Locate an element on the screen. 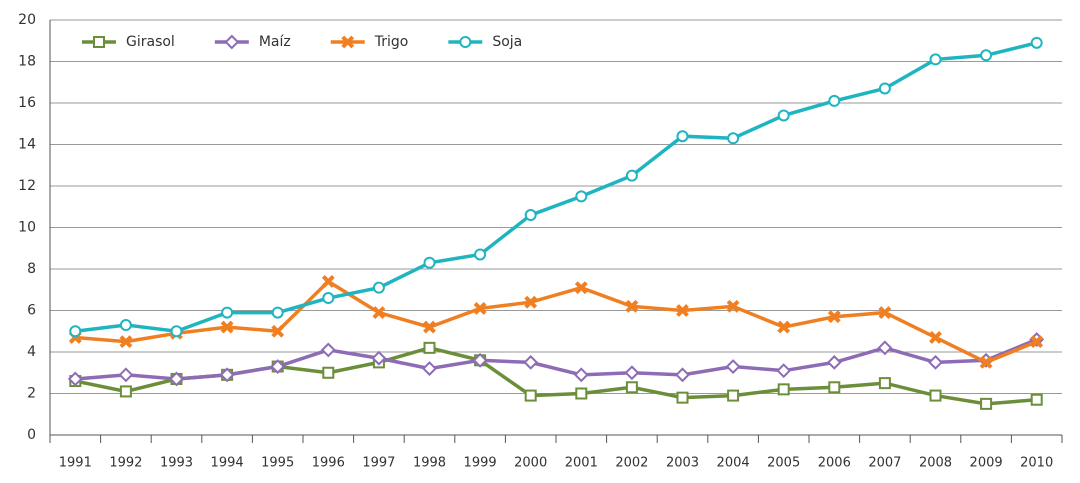  x-tick-label: 1994 is located at coordinates (227, 463).